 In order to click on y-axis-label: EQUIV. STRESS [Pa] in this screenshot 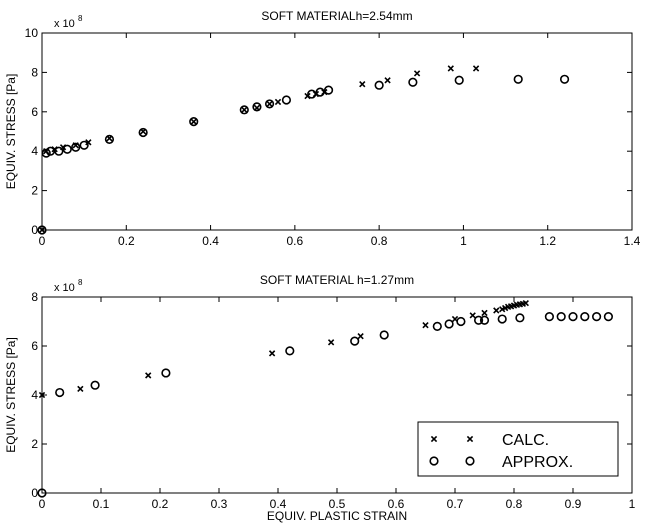, I will do `click(11, 132)`.